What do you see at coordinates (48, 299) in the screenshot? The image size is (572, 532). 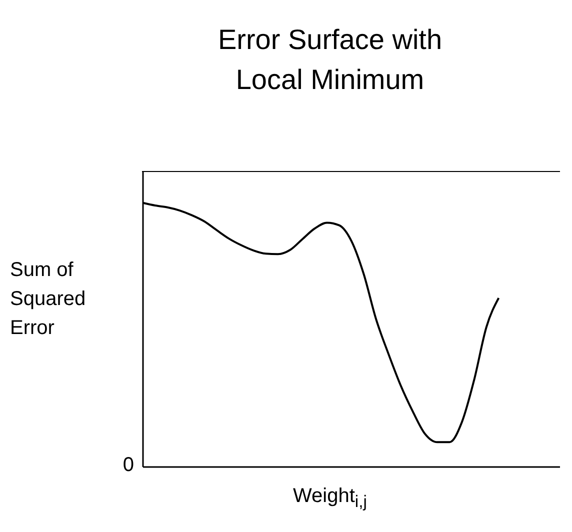 I see `y-axis-title: Sum of Squared Error` at bounding box center [48, 299].